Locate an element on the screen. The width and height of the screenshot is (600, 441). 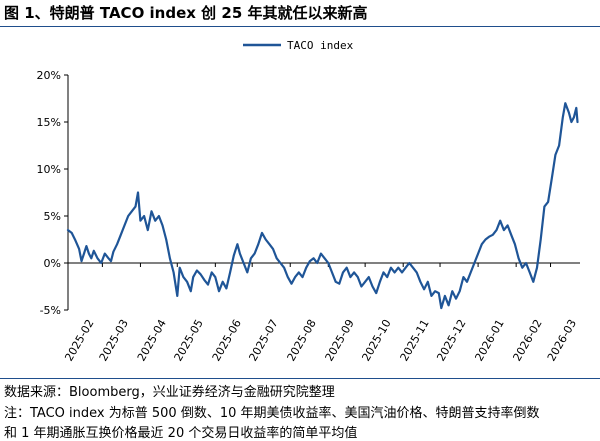
chart-legend: TACO index is located at coordinates (298, 45).